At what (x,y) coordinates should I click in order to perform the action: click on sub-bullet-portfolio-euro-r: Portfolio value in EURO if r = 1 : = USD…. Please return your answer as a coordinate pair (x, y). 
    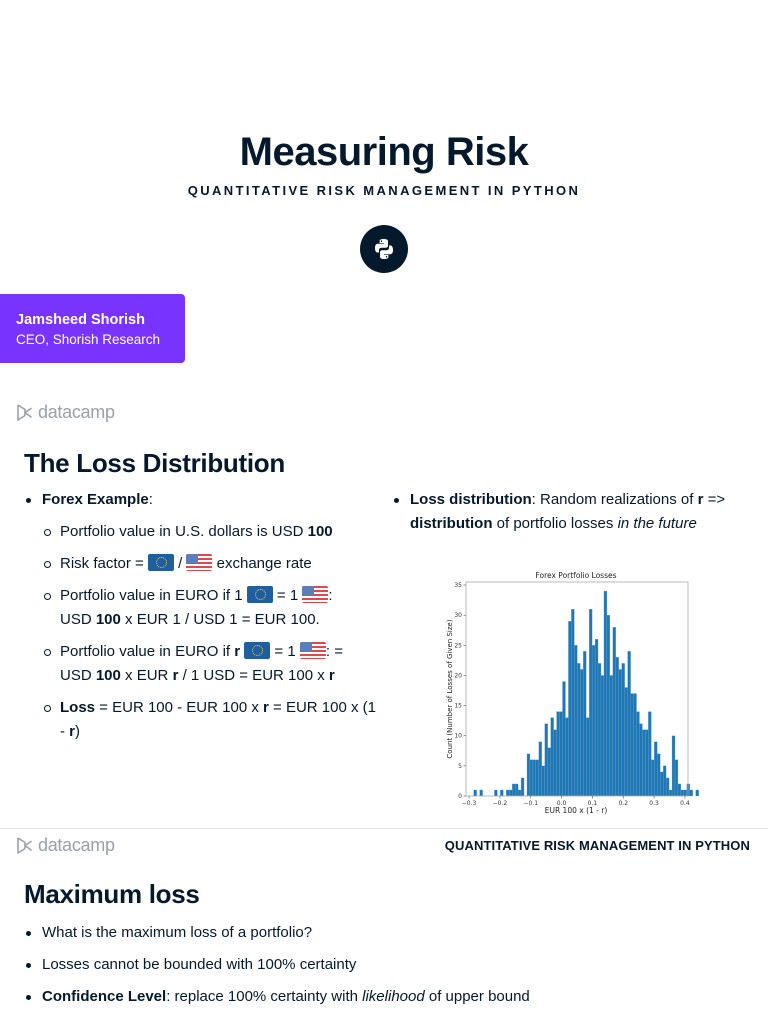
    Looking at the image, I should click on (204, 664).